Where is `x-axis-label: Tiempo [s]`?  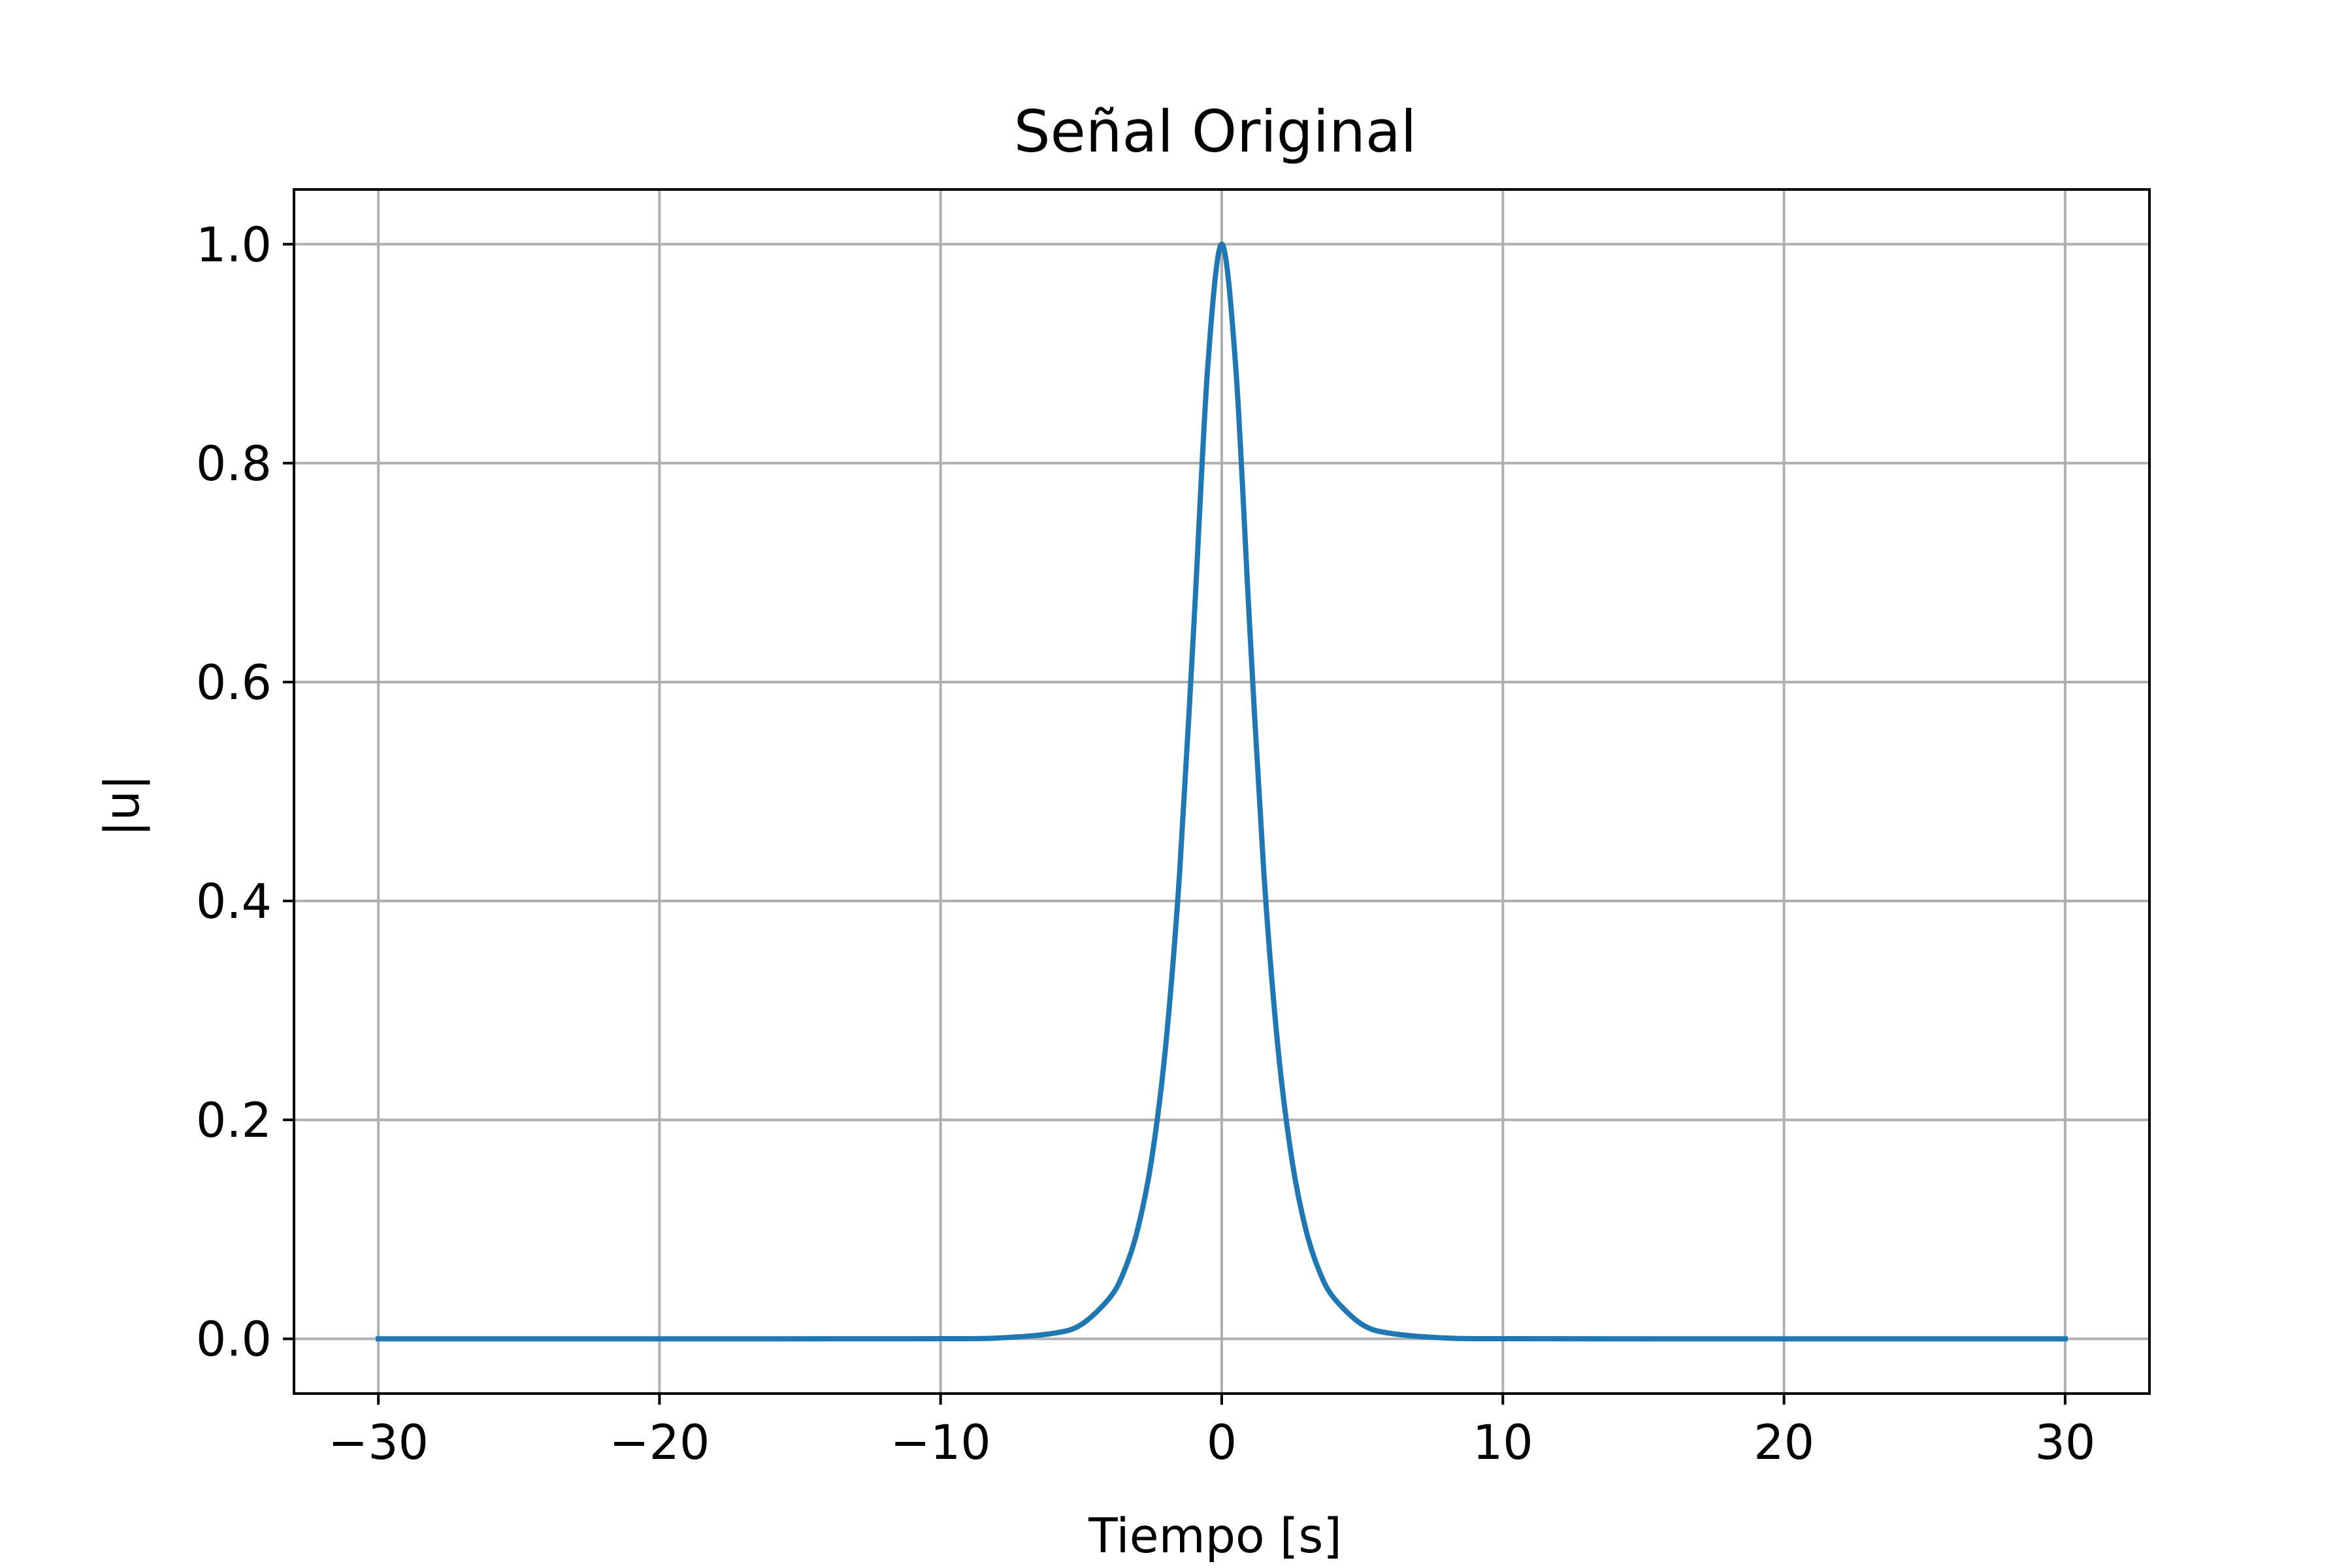 x-axis-label: Tiempo [s] is located at coordinates (1215, 1536).